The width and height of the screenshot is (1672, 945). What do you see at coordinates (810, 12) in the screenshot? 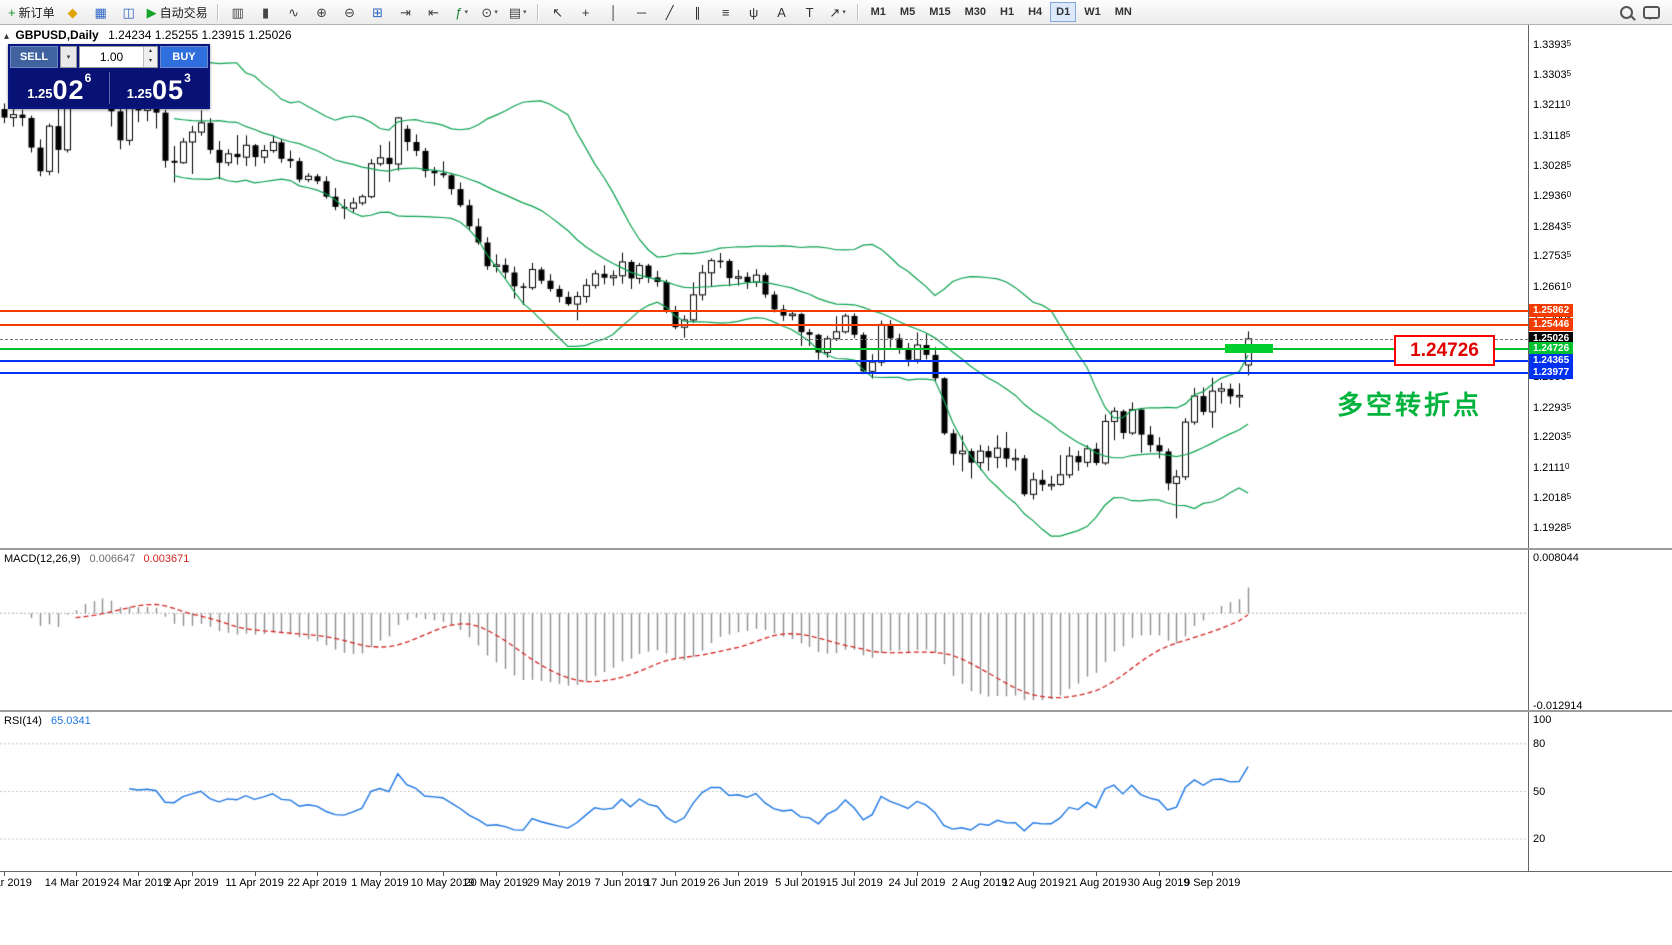
I see `text-label-button: T` at bounding box center [810, 12].